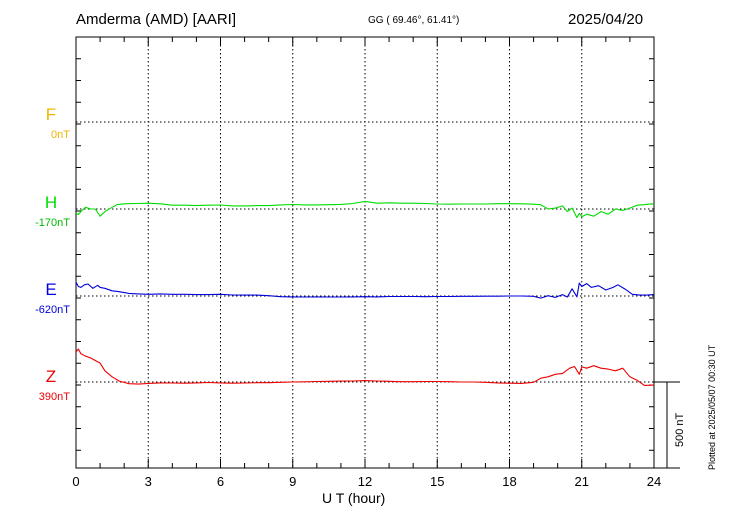 The width and height of the screenshot is (730, 520). I want to click on x-tick-label: 18, so click(509, 481).